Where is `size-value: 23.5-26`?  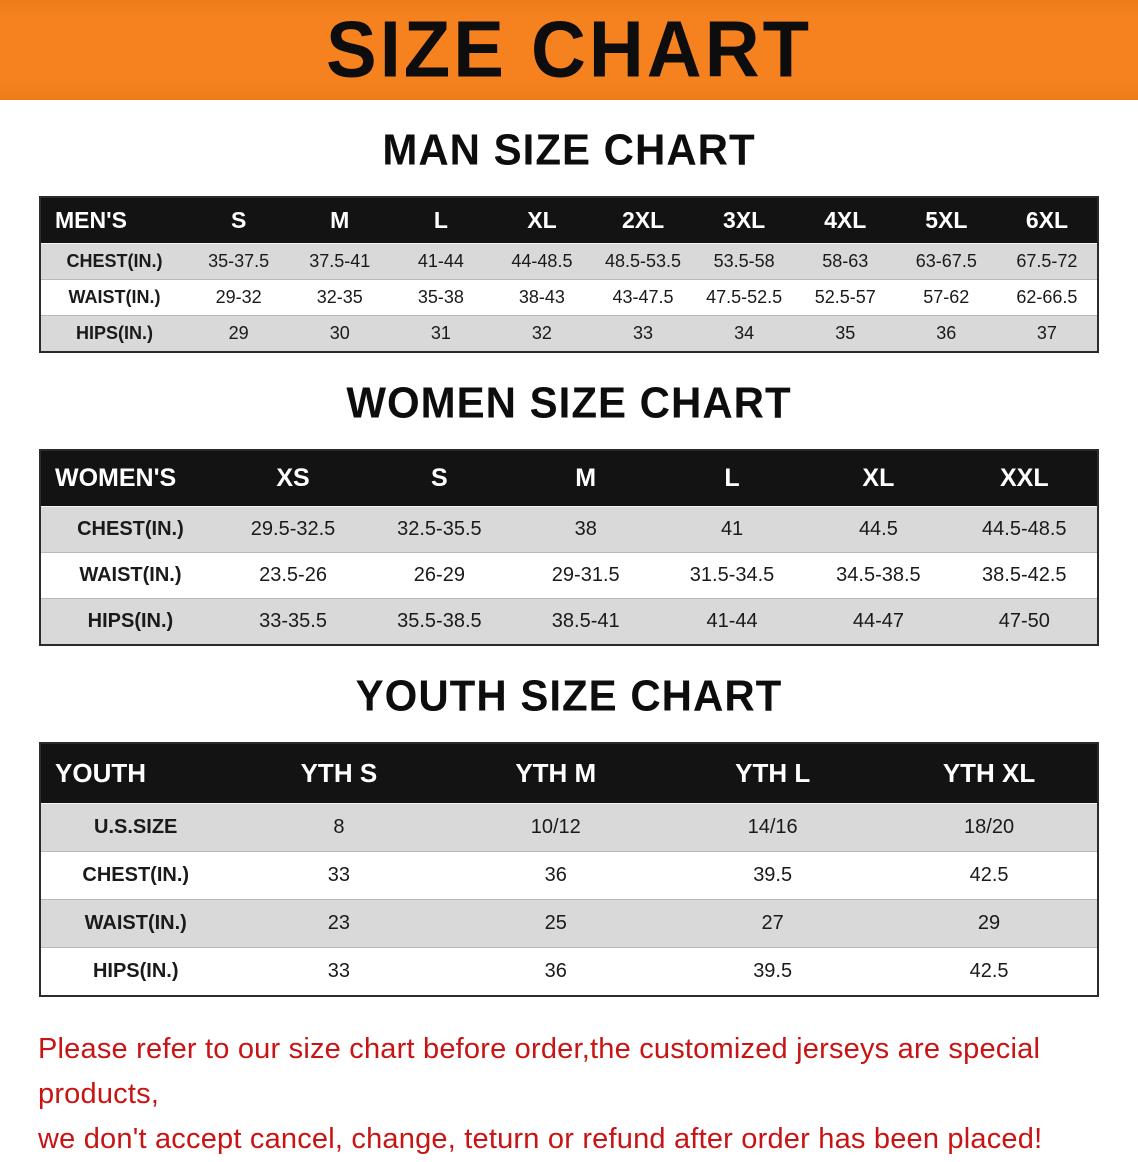 size-value: 23.5-26 is located at coordinates (293, 575).